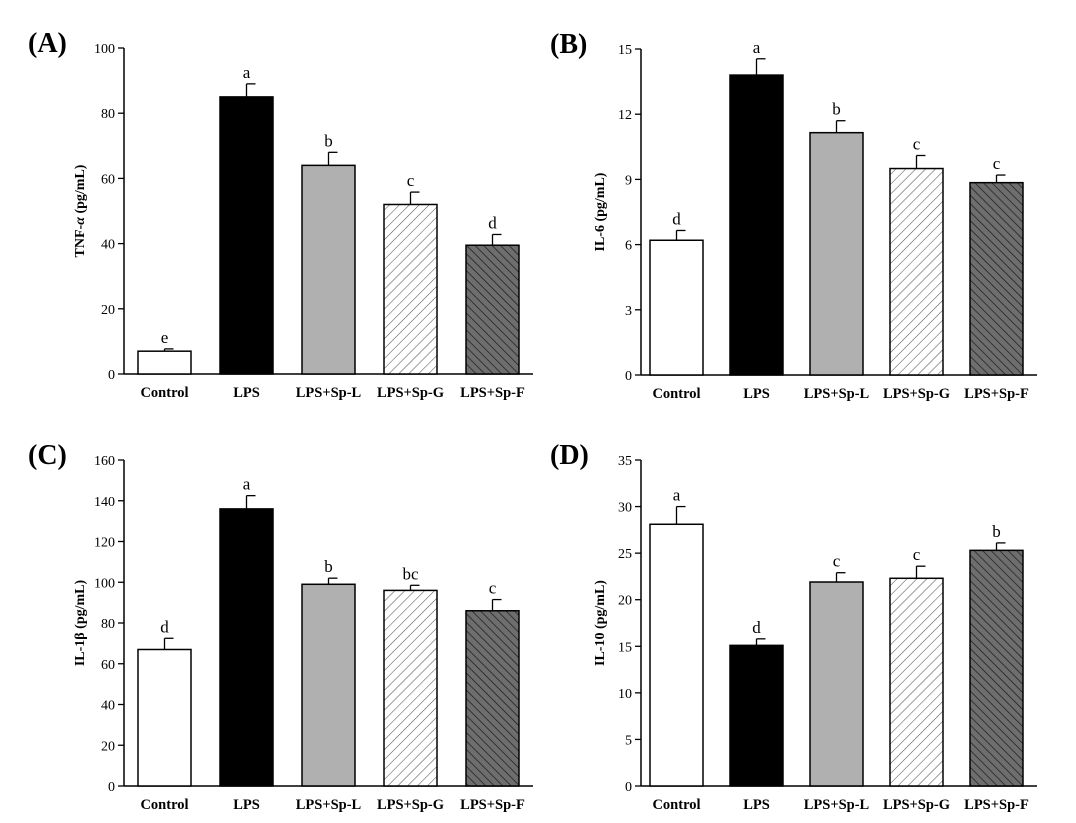 This screenshot has height=823, width=1076. Describe the element at coordinates (837, 561) in the screenshot. I see `significance-lps-sp-l: c` at that location.